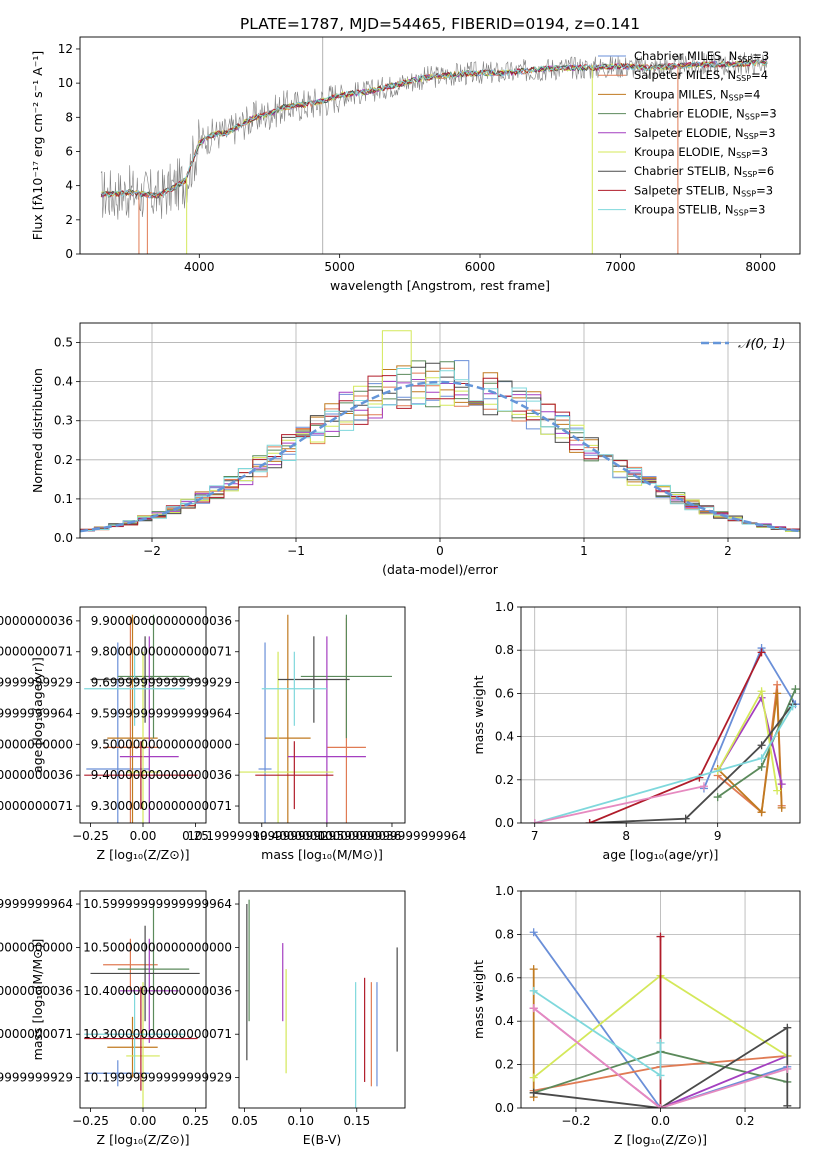 Image resolution: width=819 pixels, height=1170 pixels. Describe the element at coordinates (143, 1121) in the screenshot. I see `x-tick-label: 0.00` at that location.